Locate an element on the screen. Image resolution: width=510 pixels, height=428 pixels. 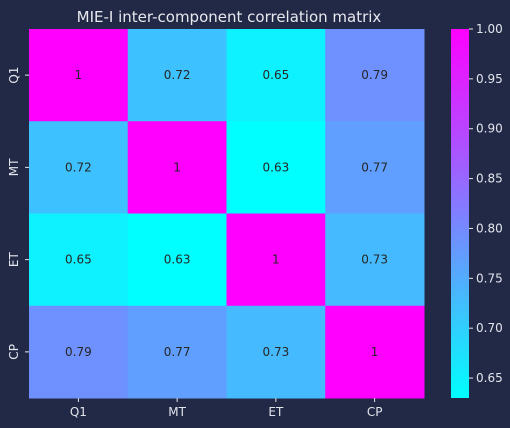
heatmap-cell-cp-et is located at coordinates (276, 352).